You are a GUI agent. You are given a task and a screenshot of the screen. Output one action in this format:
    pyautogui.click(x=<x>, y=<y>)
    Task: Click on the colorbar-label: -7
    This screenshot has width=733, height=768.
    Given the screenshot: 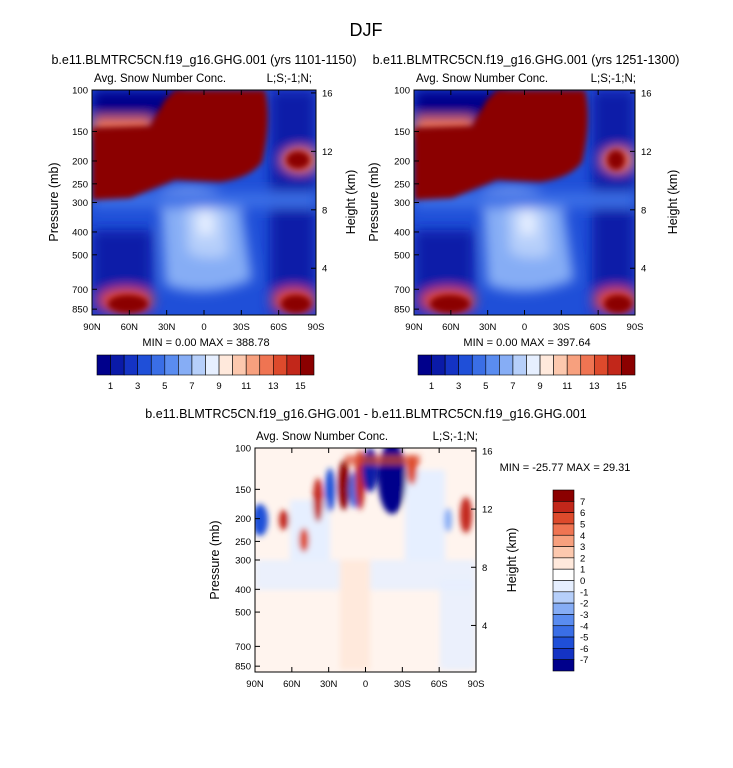 What is the action you would take?
    pyautogui.click(x=584, y=660)
    